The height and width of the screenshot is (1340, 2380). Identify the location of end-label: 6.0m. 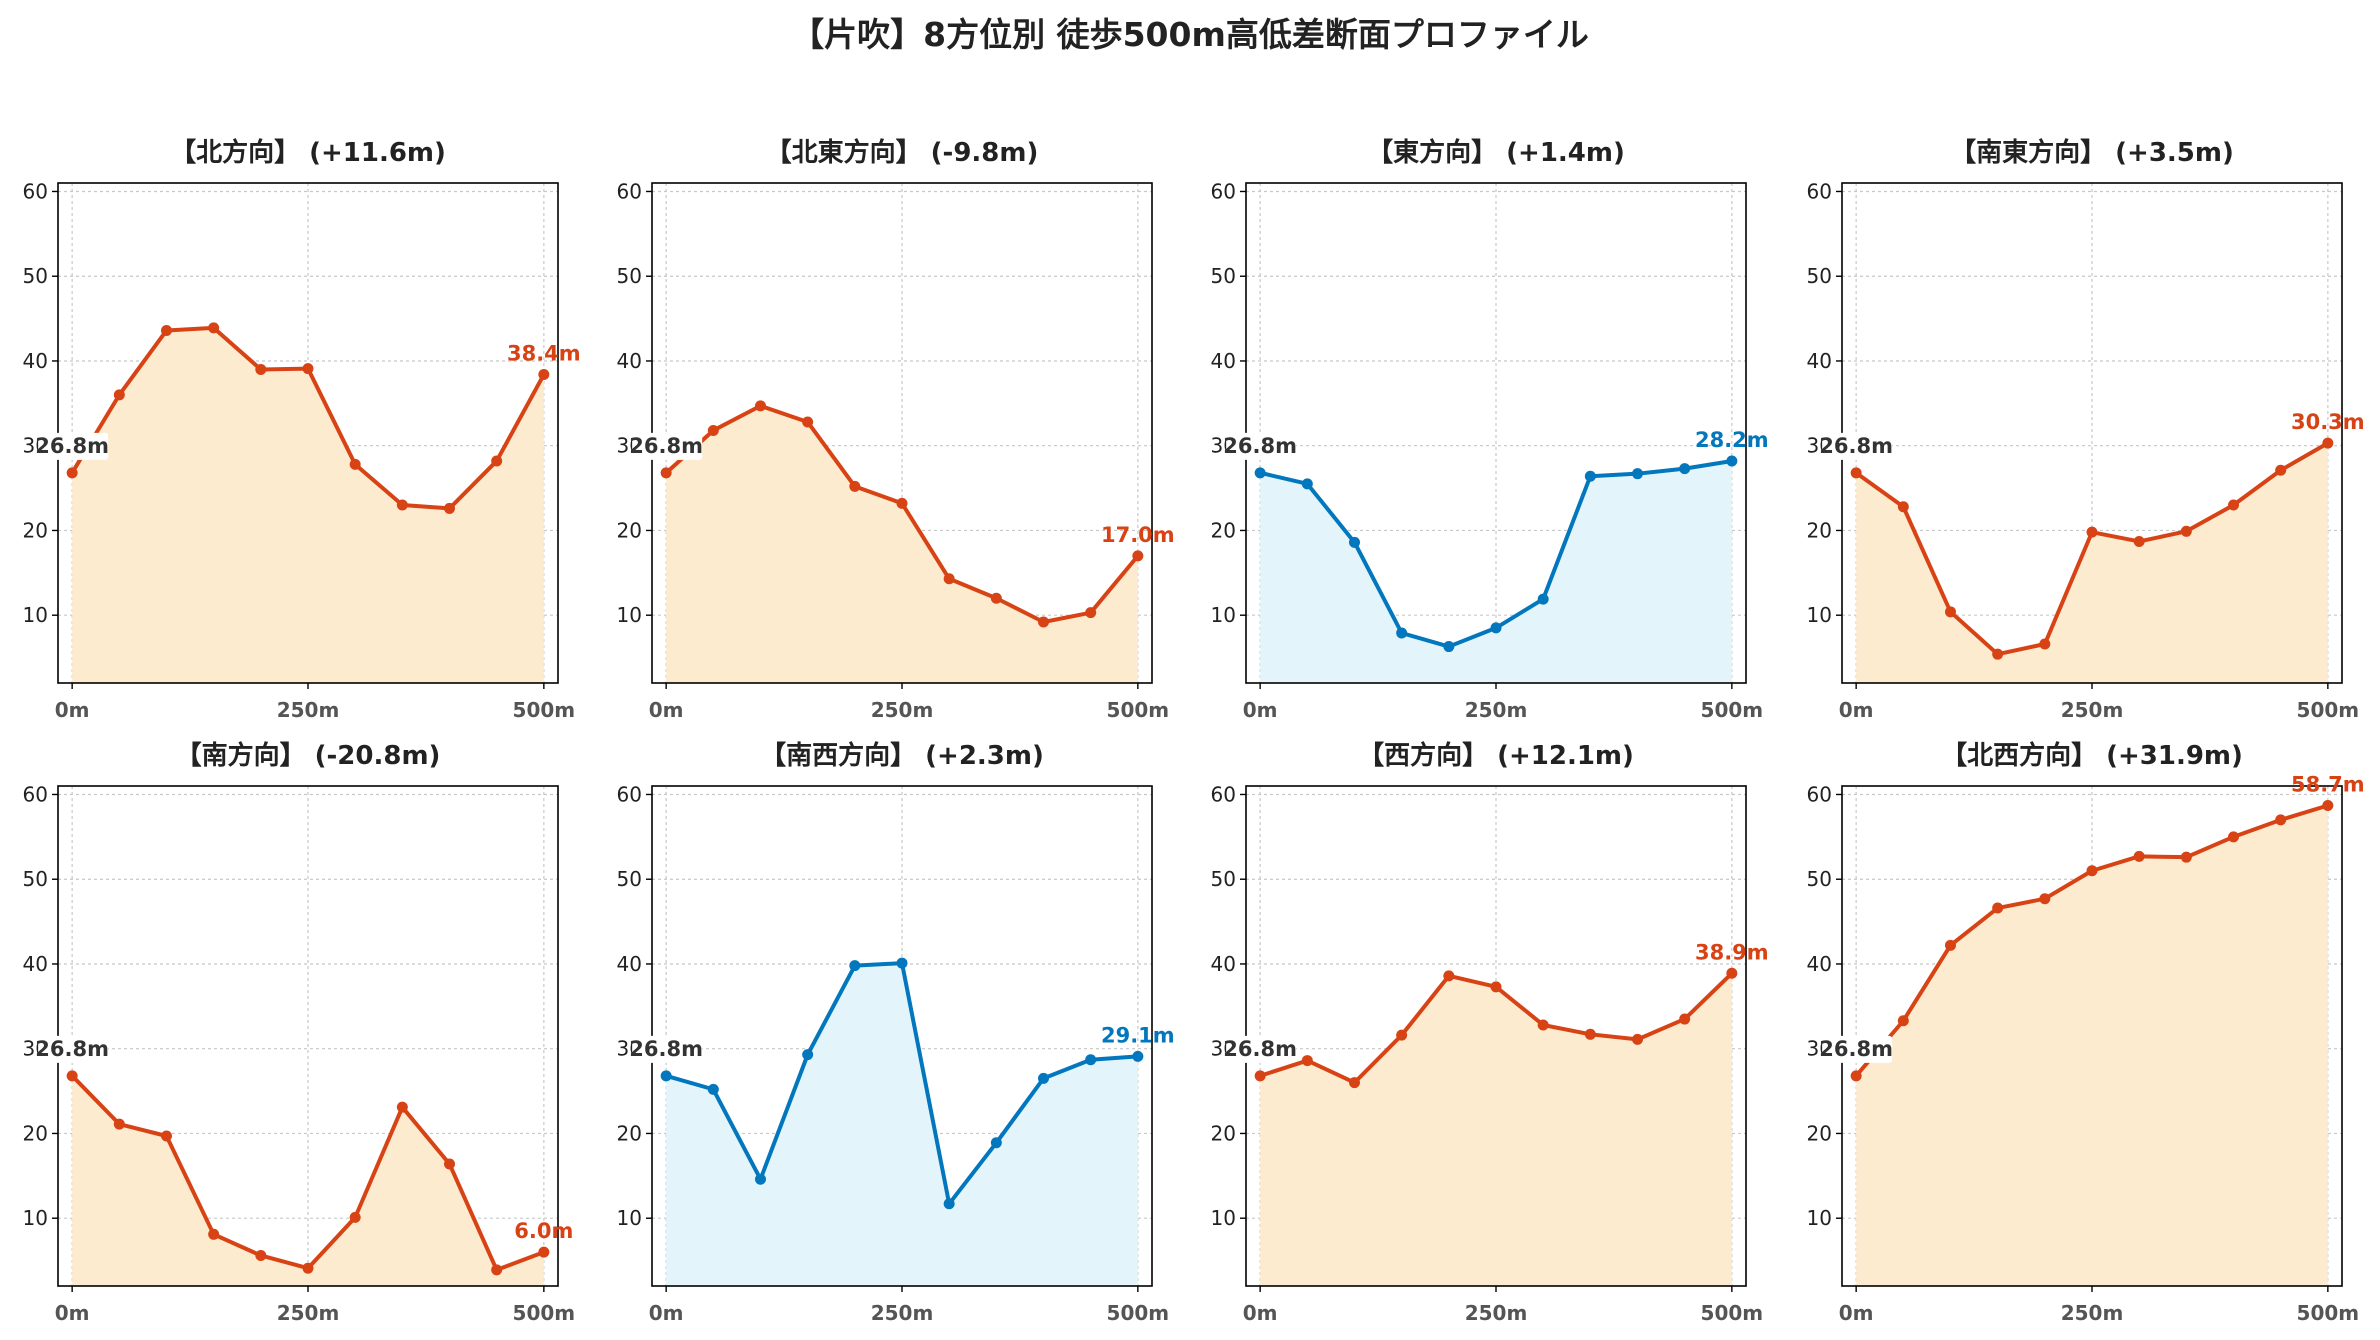
(543, 1231).